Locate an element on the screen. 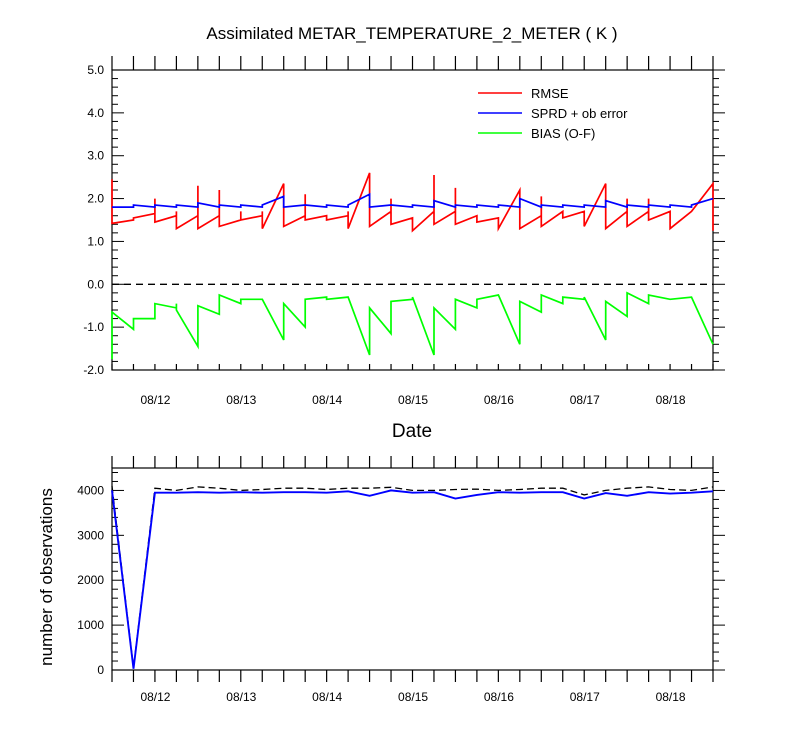  top-y-tick-label: 0.0 is located at coordinates (95, 284).